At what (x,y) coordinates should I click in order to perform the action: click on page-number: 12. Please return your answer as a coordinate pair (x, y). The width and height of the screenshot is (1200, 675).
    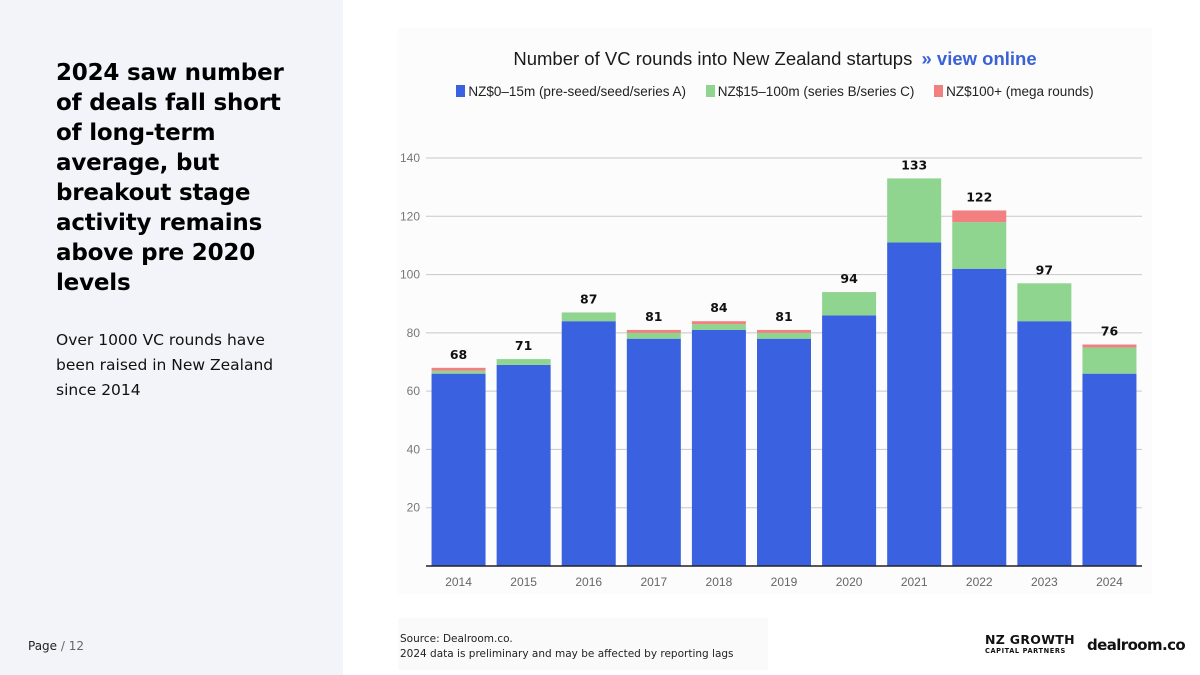
    Looking at the image, I should click on (76, 646).